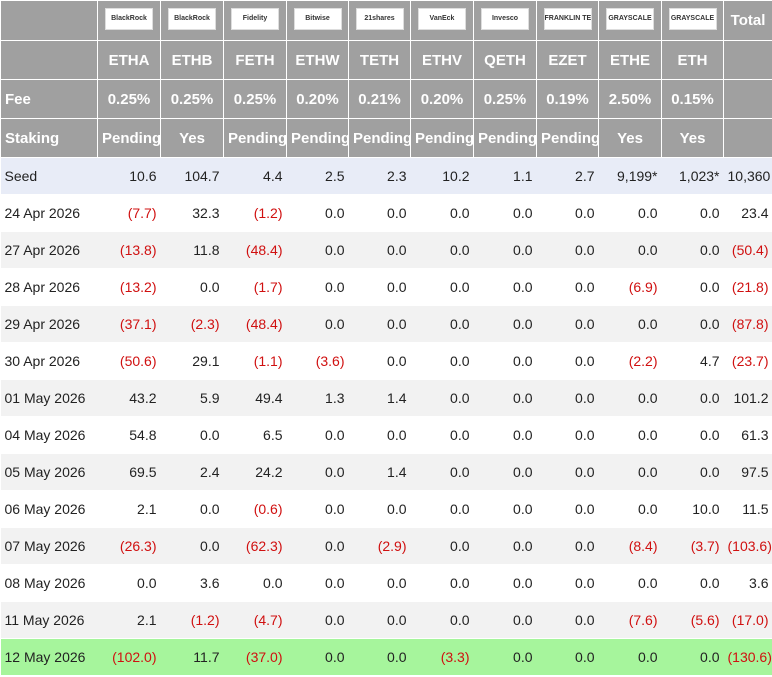 Image resolution: width=772 pixels, height=677 pixels. What do you see at coordinates (379, 398) in the screenshot?
I see `flow-cell: 1.4` at bounding box center [379, 398].